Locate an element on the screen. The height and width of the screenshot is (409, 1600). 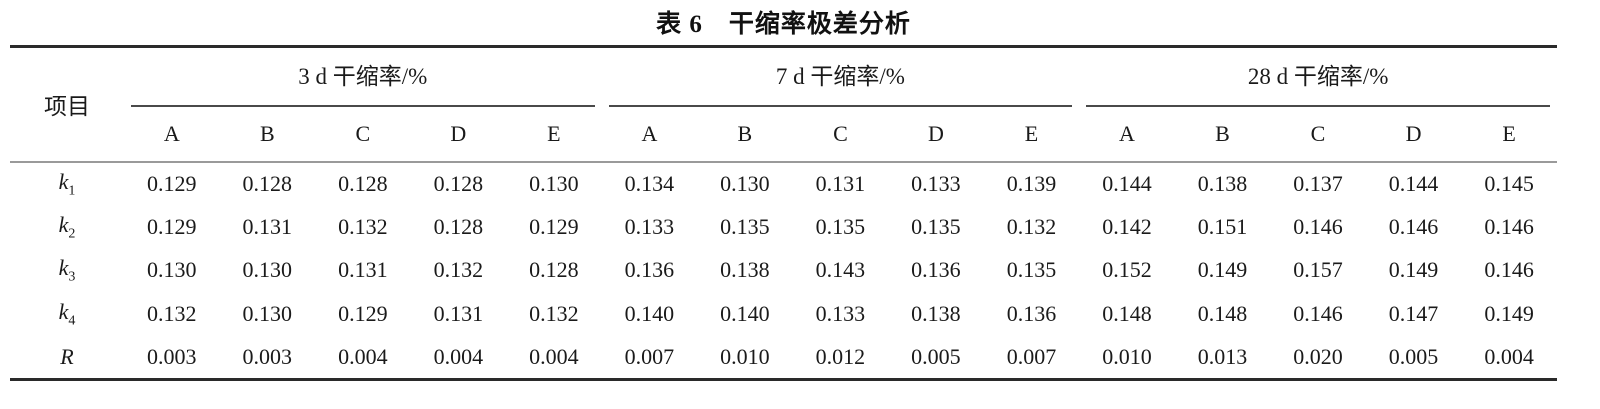
row-label: R is located at coordinates (67, 356).